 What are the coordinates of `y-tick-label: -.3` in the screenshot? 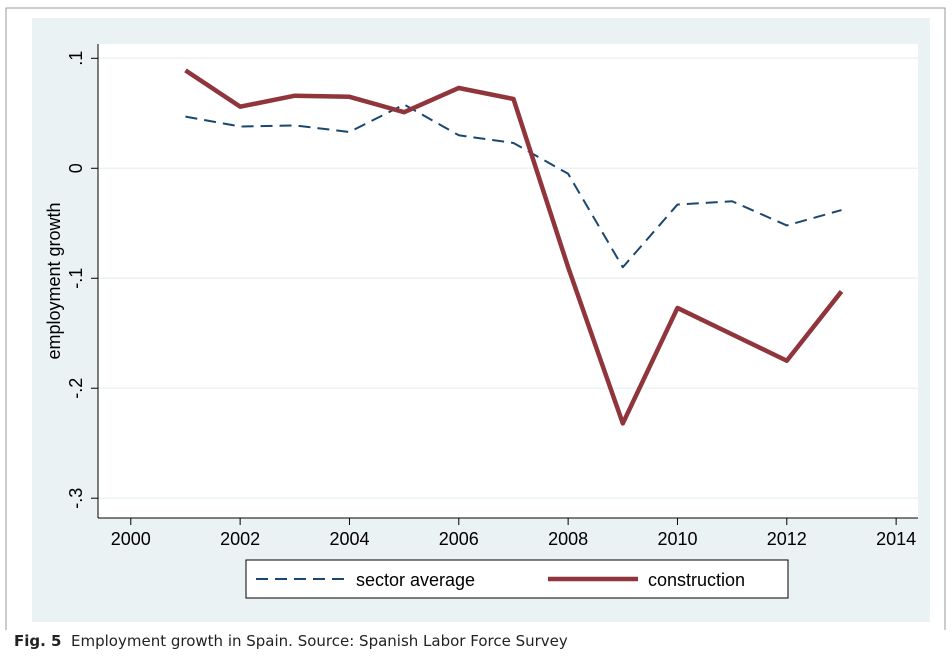 It's located at (76, 498).